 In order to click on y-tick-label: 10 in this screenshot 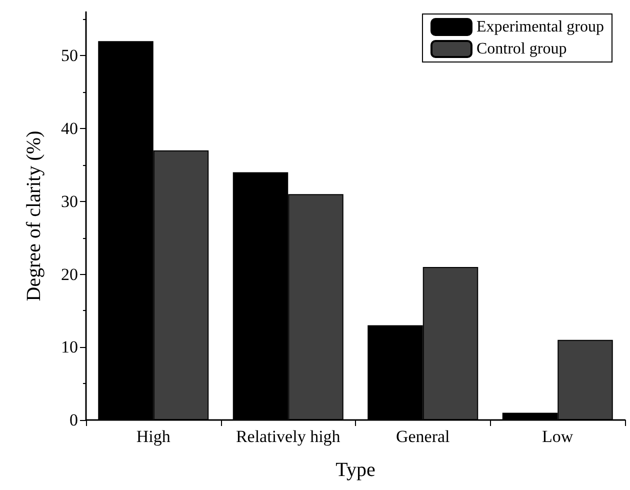, I will do `click(69, 347)`.